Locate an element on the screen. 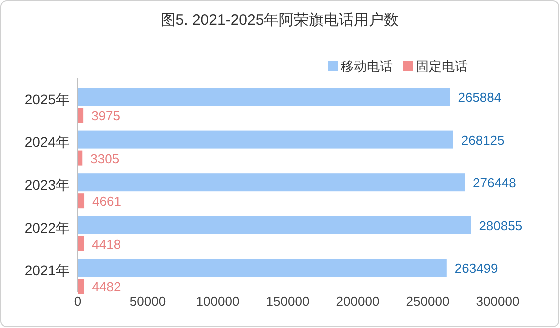  x-tick-label: 150000 is located at coordinates (288, 301).